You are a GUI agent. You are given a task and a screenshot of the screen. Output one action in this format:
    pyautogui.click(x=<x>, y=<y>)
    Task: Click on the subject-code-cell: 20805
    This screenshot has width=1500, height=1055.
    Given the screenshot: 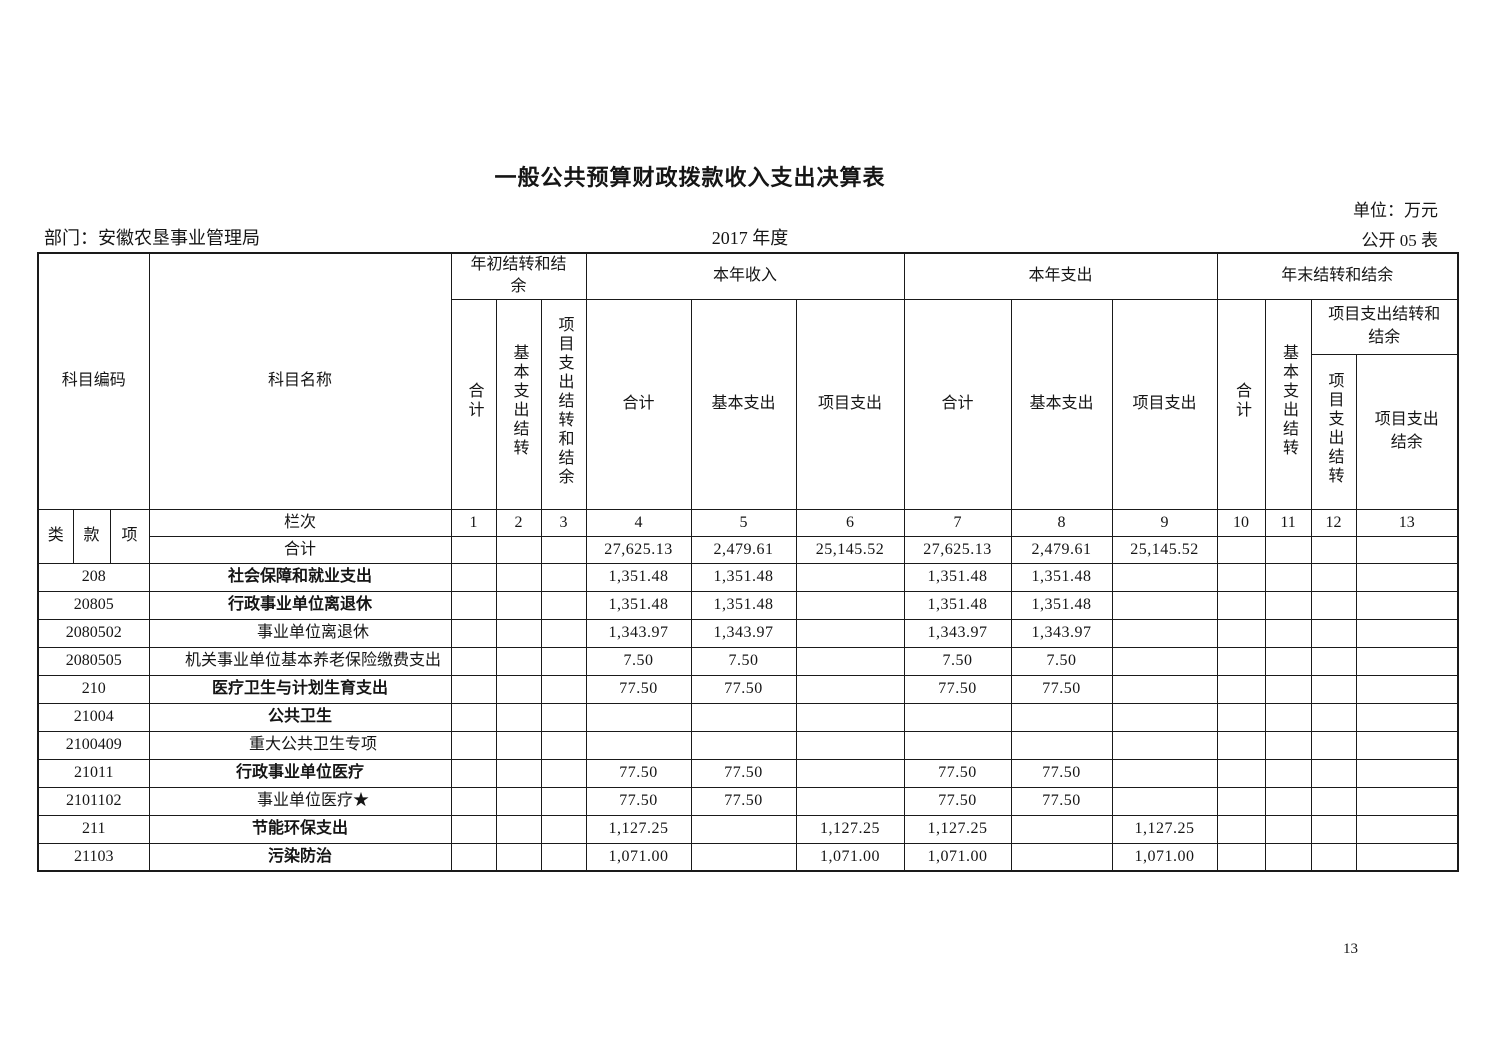 What is the action you would take?
    pyautogui.click(x=93, y=605)
    